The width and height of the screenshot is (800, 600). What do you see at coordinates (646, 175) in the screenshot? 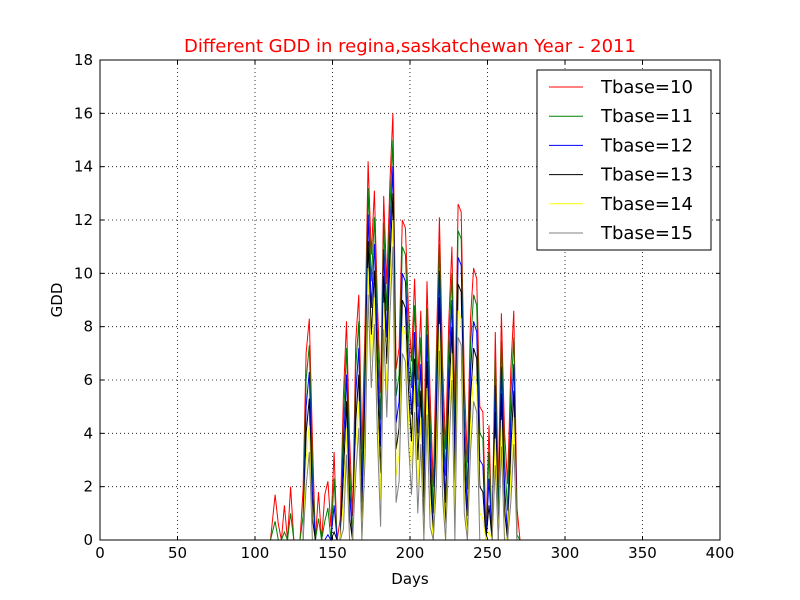
I see `legend-label: Tbase=13` at bounding box center [646, 175].